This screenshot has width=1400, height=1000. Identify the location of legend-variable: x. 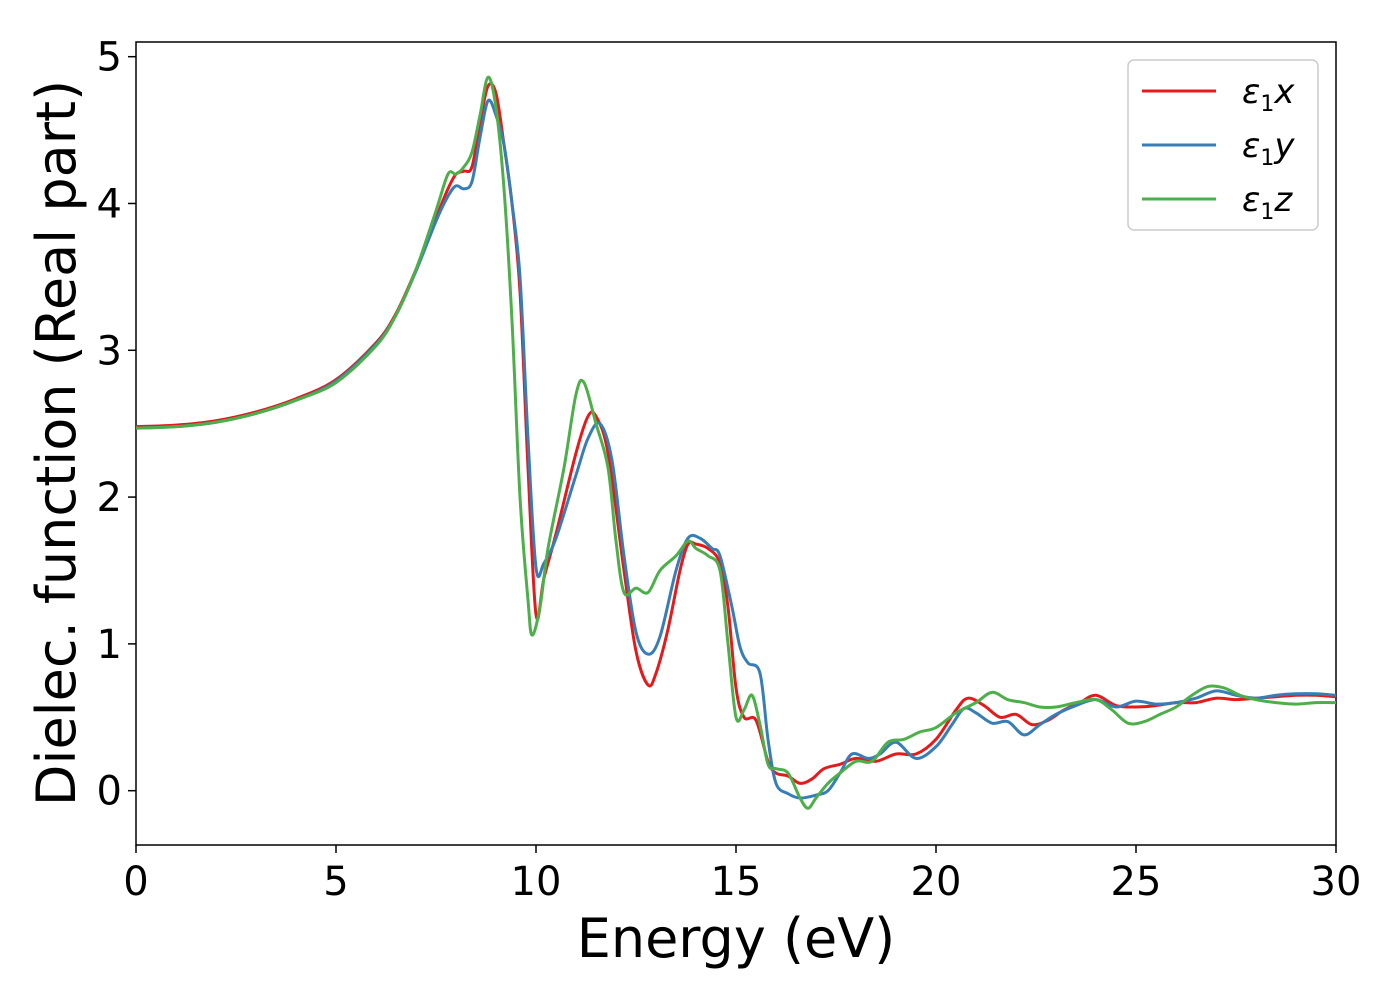
(1284, 92).